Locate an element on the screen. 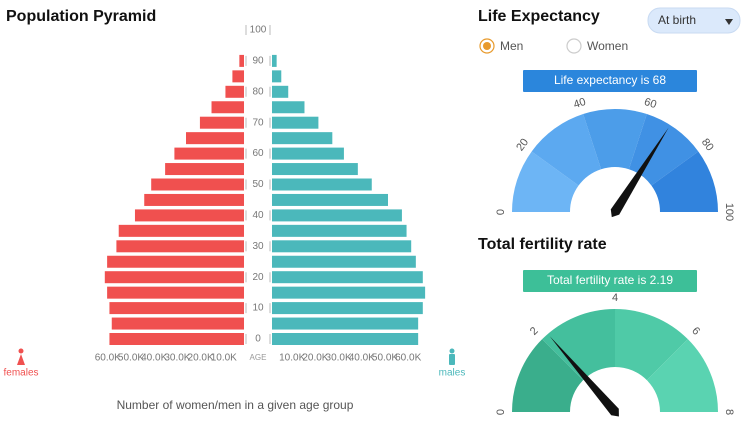 This screenshot has width=755, height=422. dropdown is located at coordinates (694, 20).